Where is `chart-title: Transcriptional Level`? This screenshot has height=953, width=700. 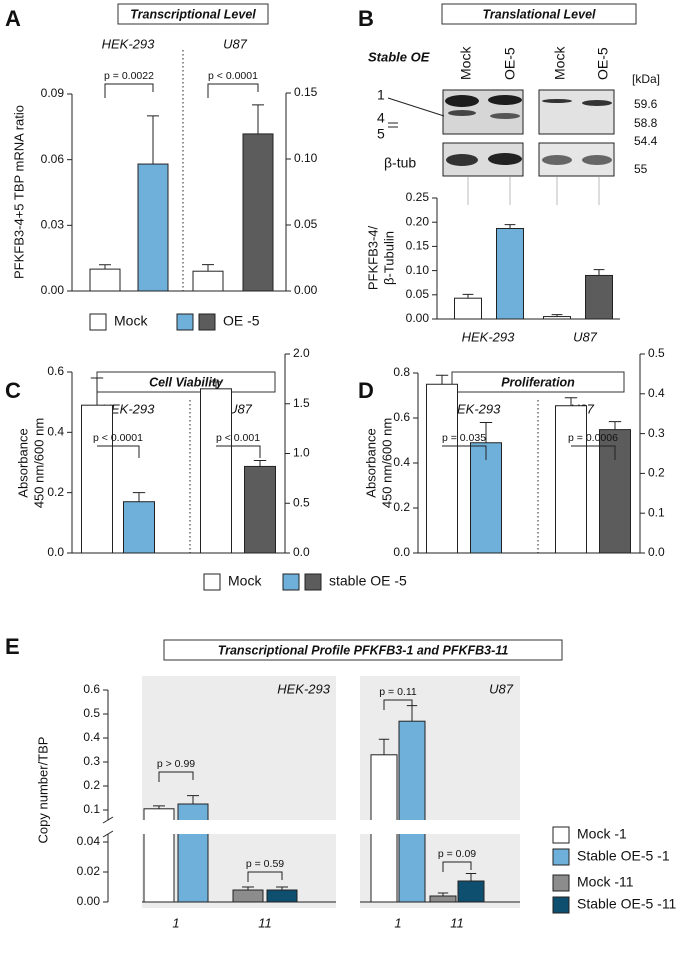 chart-title: Transcriptional Level is located at coordinates (193, 14).